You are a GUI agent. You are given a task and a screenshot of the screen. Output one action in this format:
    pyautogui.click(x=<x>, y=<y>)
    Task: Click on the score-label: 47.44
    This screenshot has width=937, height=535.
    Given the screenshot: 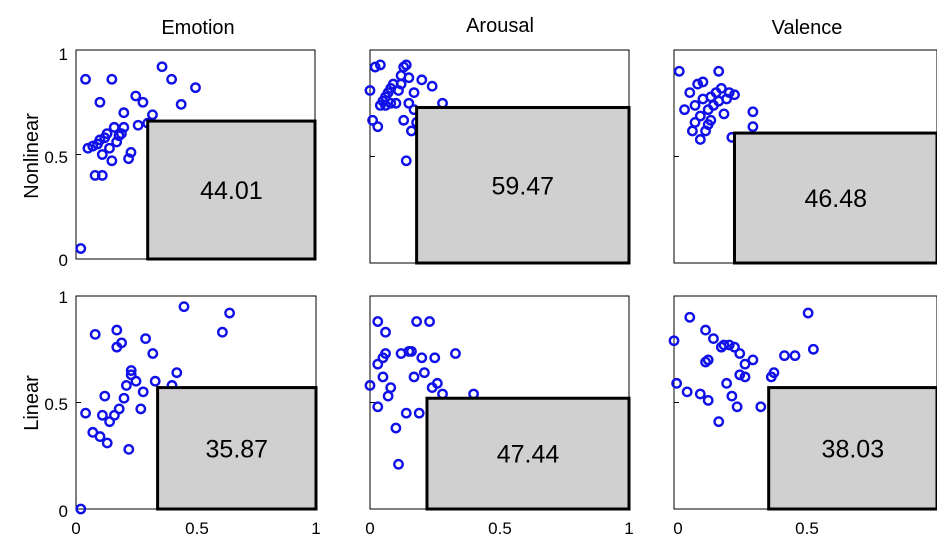 What is the action you would take?
    pyautogui.click(x=528, y=455)
    